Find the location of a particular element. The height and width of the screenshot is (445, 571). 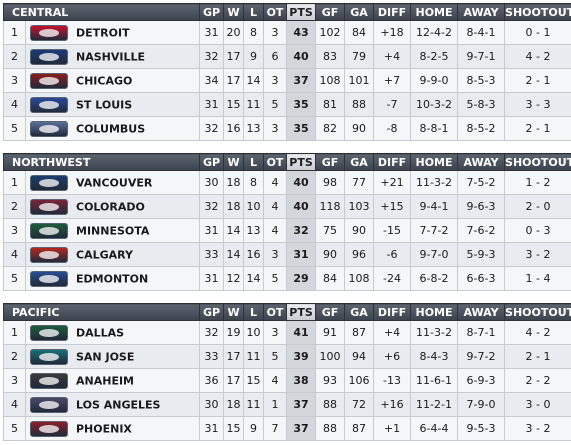

stat-w: 18 is located at coordinates (234, 404).